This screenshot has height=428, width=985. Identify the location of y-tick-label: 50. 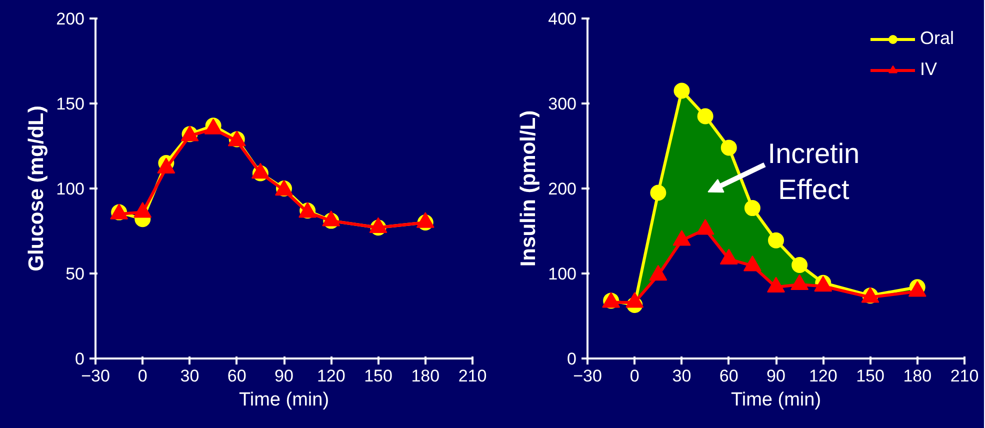
(75, 274).